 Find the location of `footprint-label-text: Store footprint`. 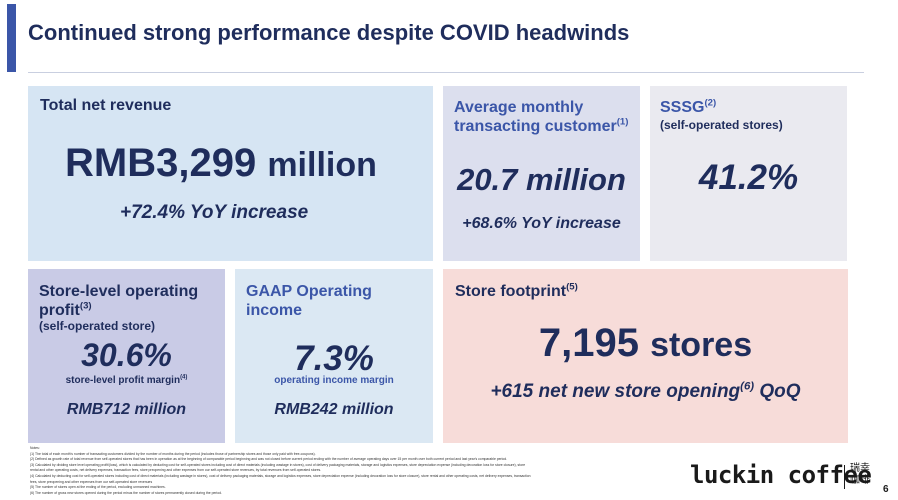

footprint-label-text: Store footprint is located at coordinates (511, 291).